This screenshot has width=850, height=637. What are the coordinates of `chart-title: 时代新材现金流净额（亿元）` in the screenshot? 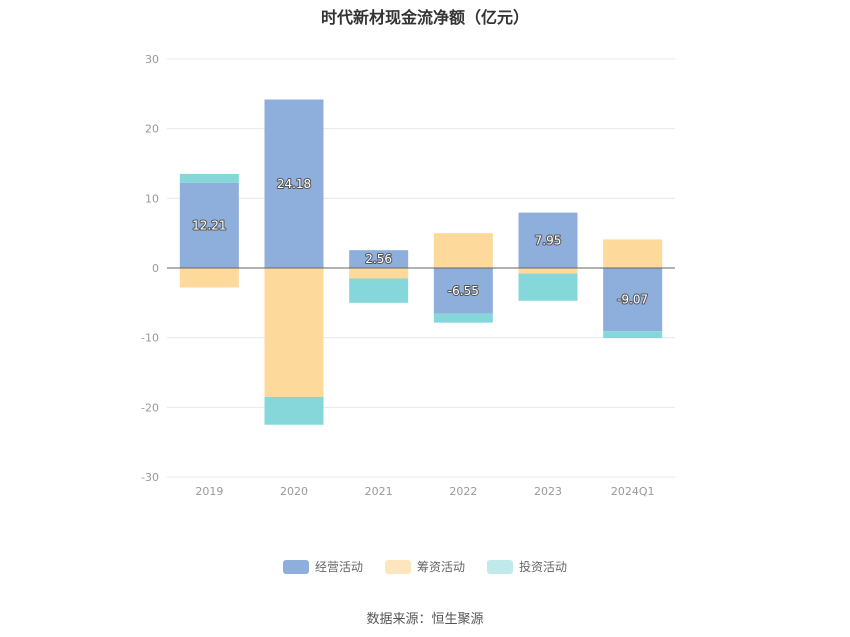 It's located at (424, 17).